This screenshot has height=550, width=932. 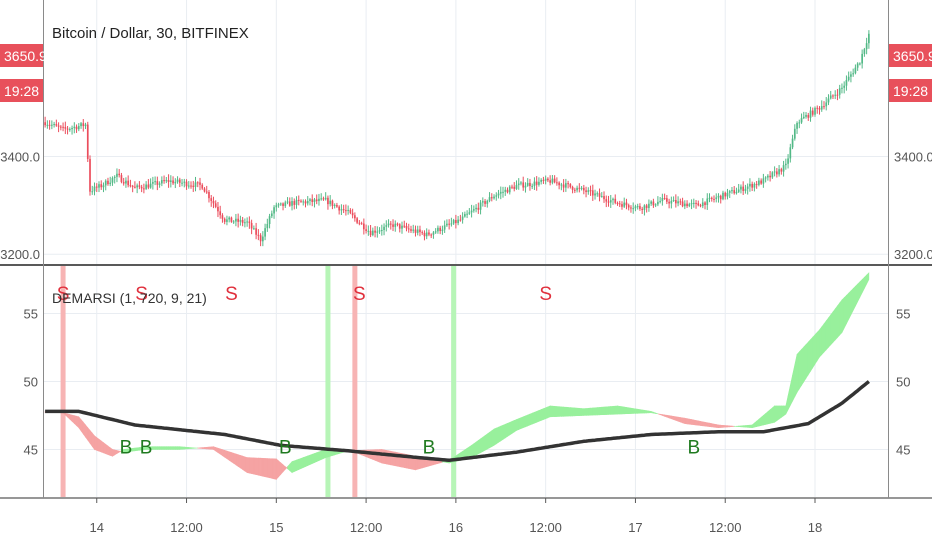 What do you see at coordinates (20, 303) in the screenshot?
I see `left-price-scale: 3200.0 3400.0 45 50 55` at bounding box center [20, 303].